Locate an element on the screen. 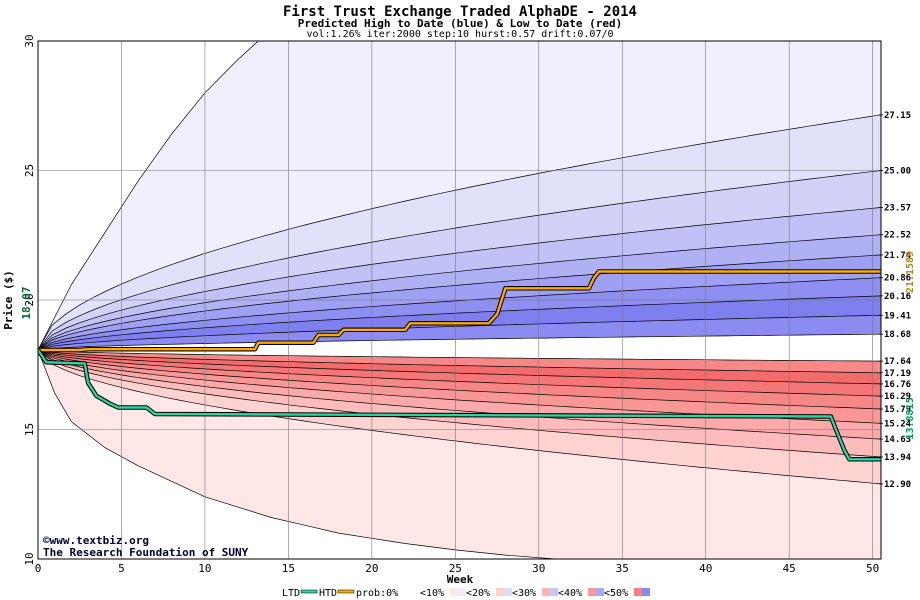  legend: LTD HTD prob:0% <10% <20% <30% <40% <50% is located at coordinates (466, 593).